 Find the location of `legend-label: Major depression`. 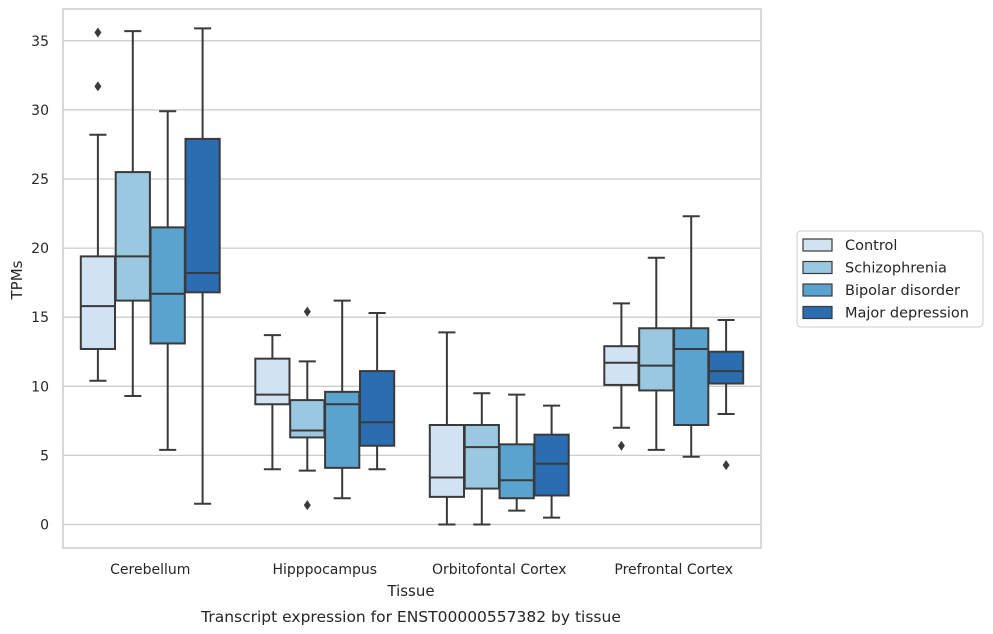

legend-label: Major depression is located at coordinates (907, 314).